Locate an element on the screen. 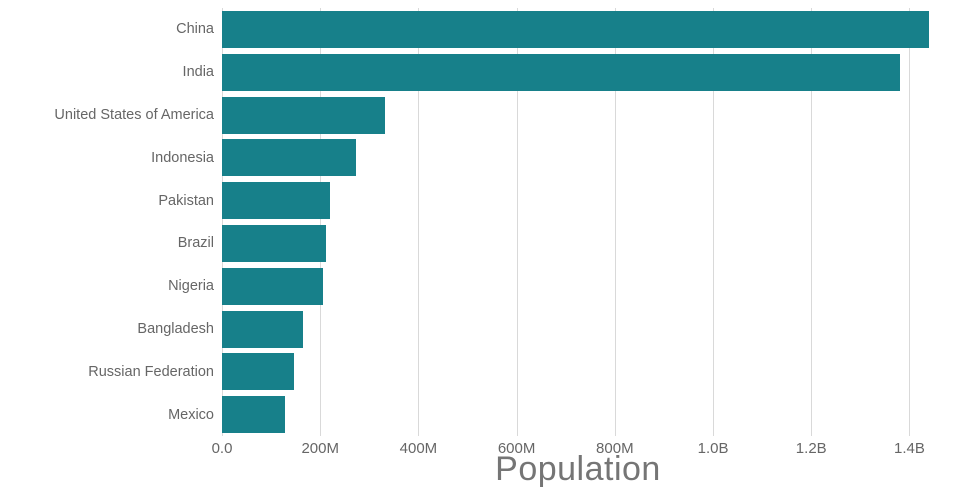 Image resolution: width=960 pixels, height=500 pixels. category-label: Pakistan is located at coordinates (186, 200).